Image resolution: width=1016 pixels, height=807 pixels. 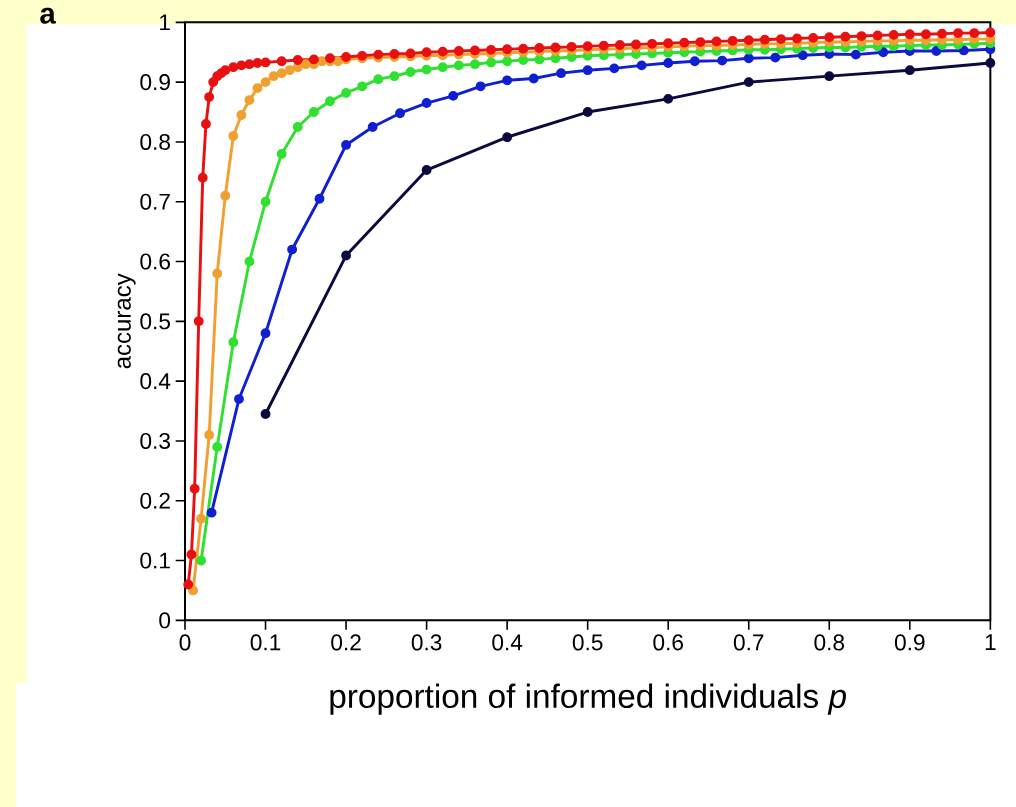 What do you see at coordinates (155, 321) in the screenshot?
I see `y-tick-label: 0.5` at bounding box center [155, 321].